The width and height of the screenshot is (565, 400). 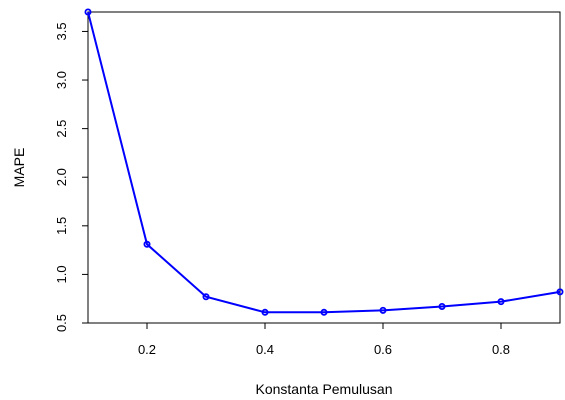 I want to click on y-tick-label: 1.0, so click(x=61, y=274).